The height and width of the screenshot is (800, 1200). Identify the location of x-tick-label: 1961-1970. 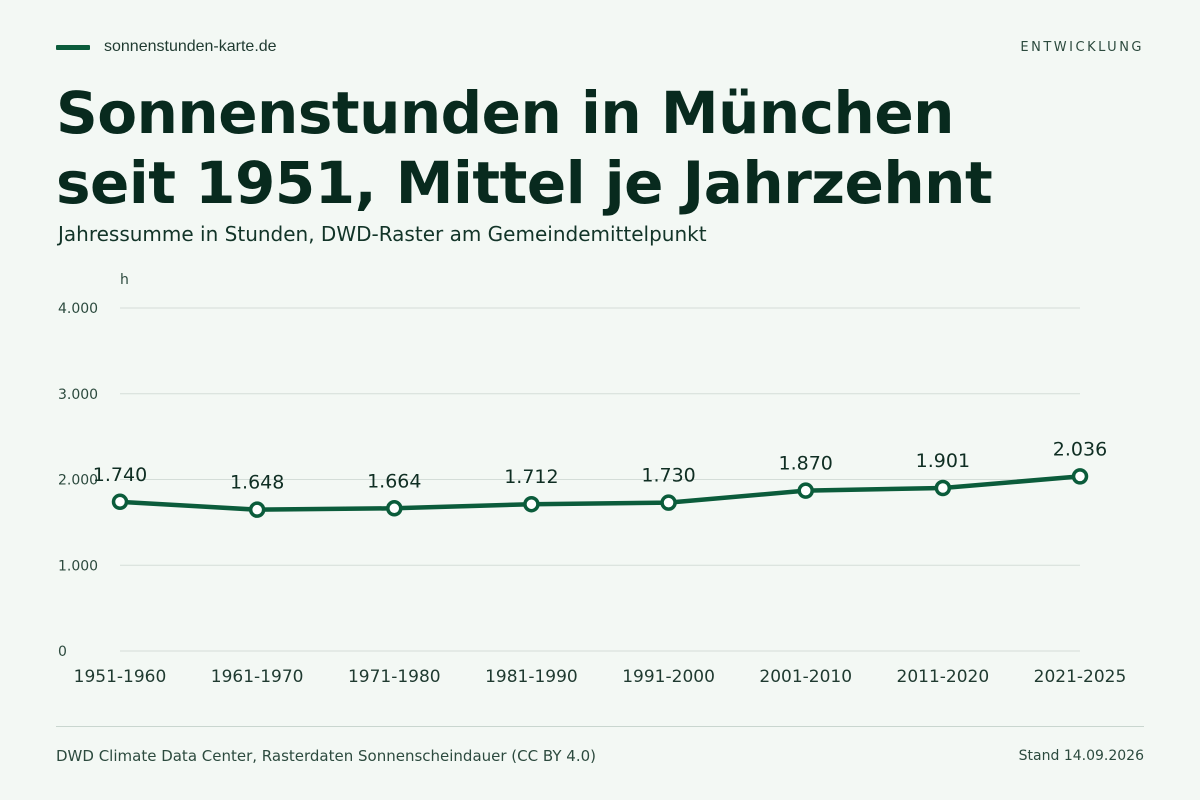
(257, 677).